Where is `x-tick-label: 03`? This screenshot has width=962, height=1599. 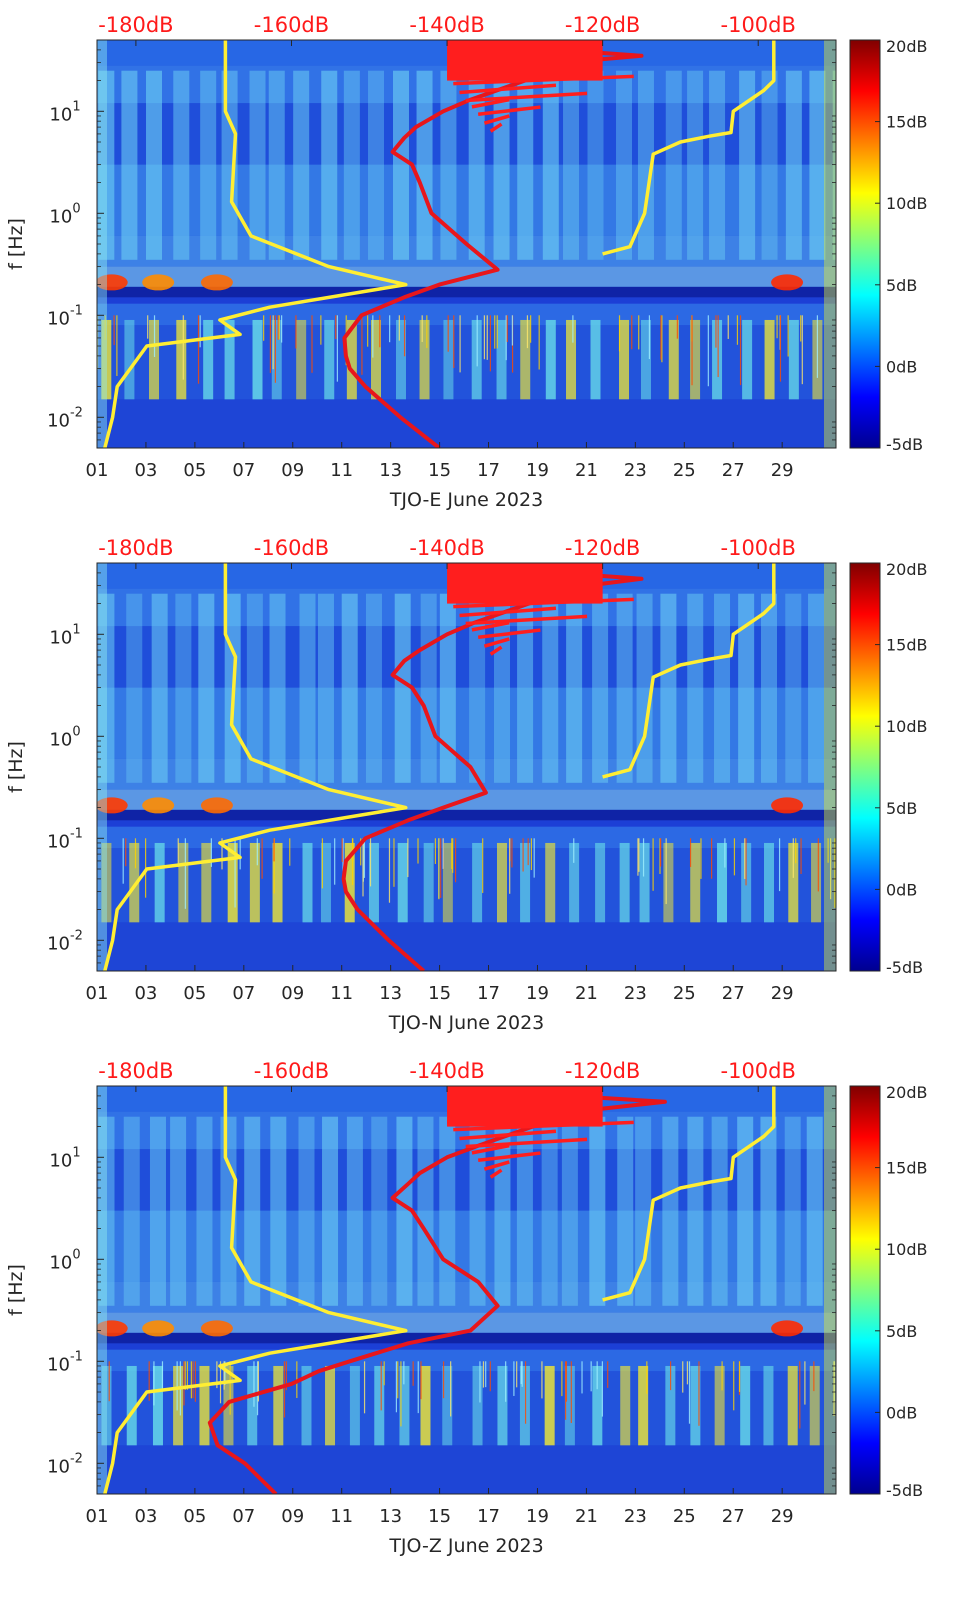 x-tick-label: 03 is located at coordinates (145, 1516).